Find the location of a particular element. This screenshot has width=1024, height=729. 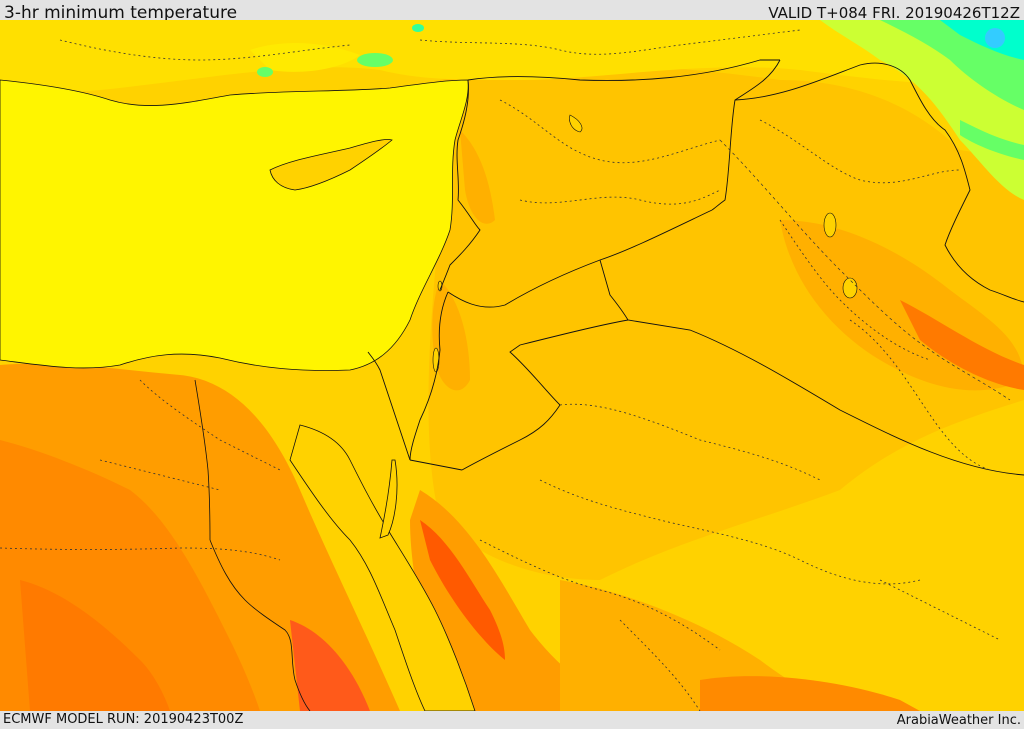

valid-time-label: VALID T+084 FRI. 20190426T12Z is located at coordinates (894, 13).